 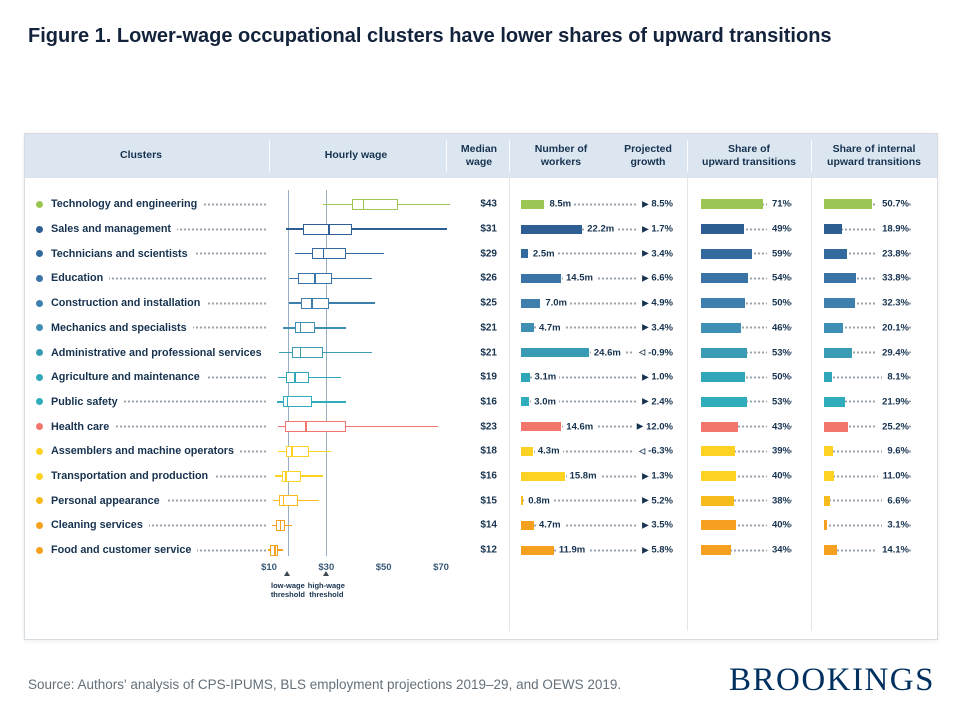 I want to click on column-header-internal-upward-transitions: Share of internal upward transitions, so click(x=874, y=155).